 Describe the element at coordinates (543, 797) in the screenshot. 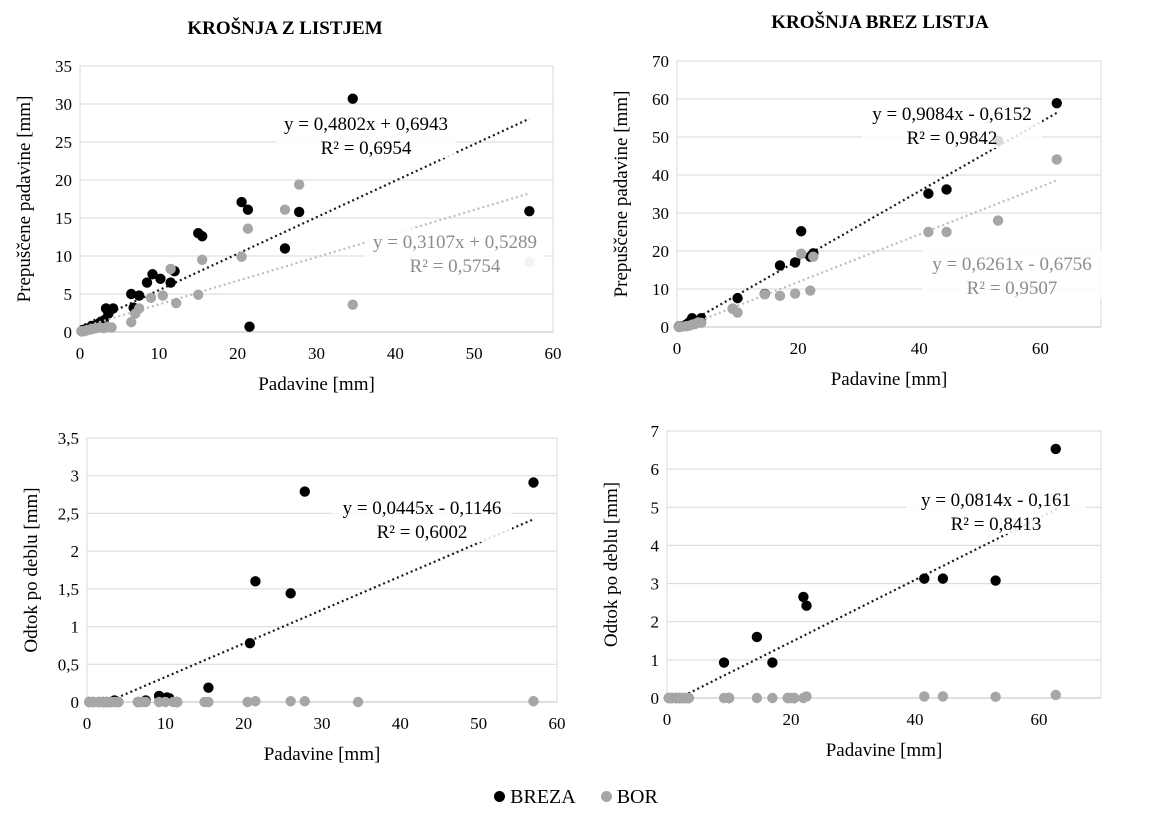

I see `legend-label-breza: BREZA` at that location.